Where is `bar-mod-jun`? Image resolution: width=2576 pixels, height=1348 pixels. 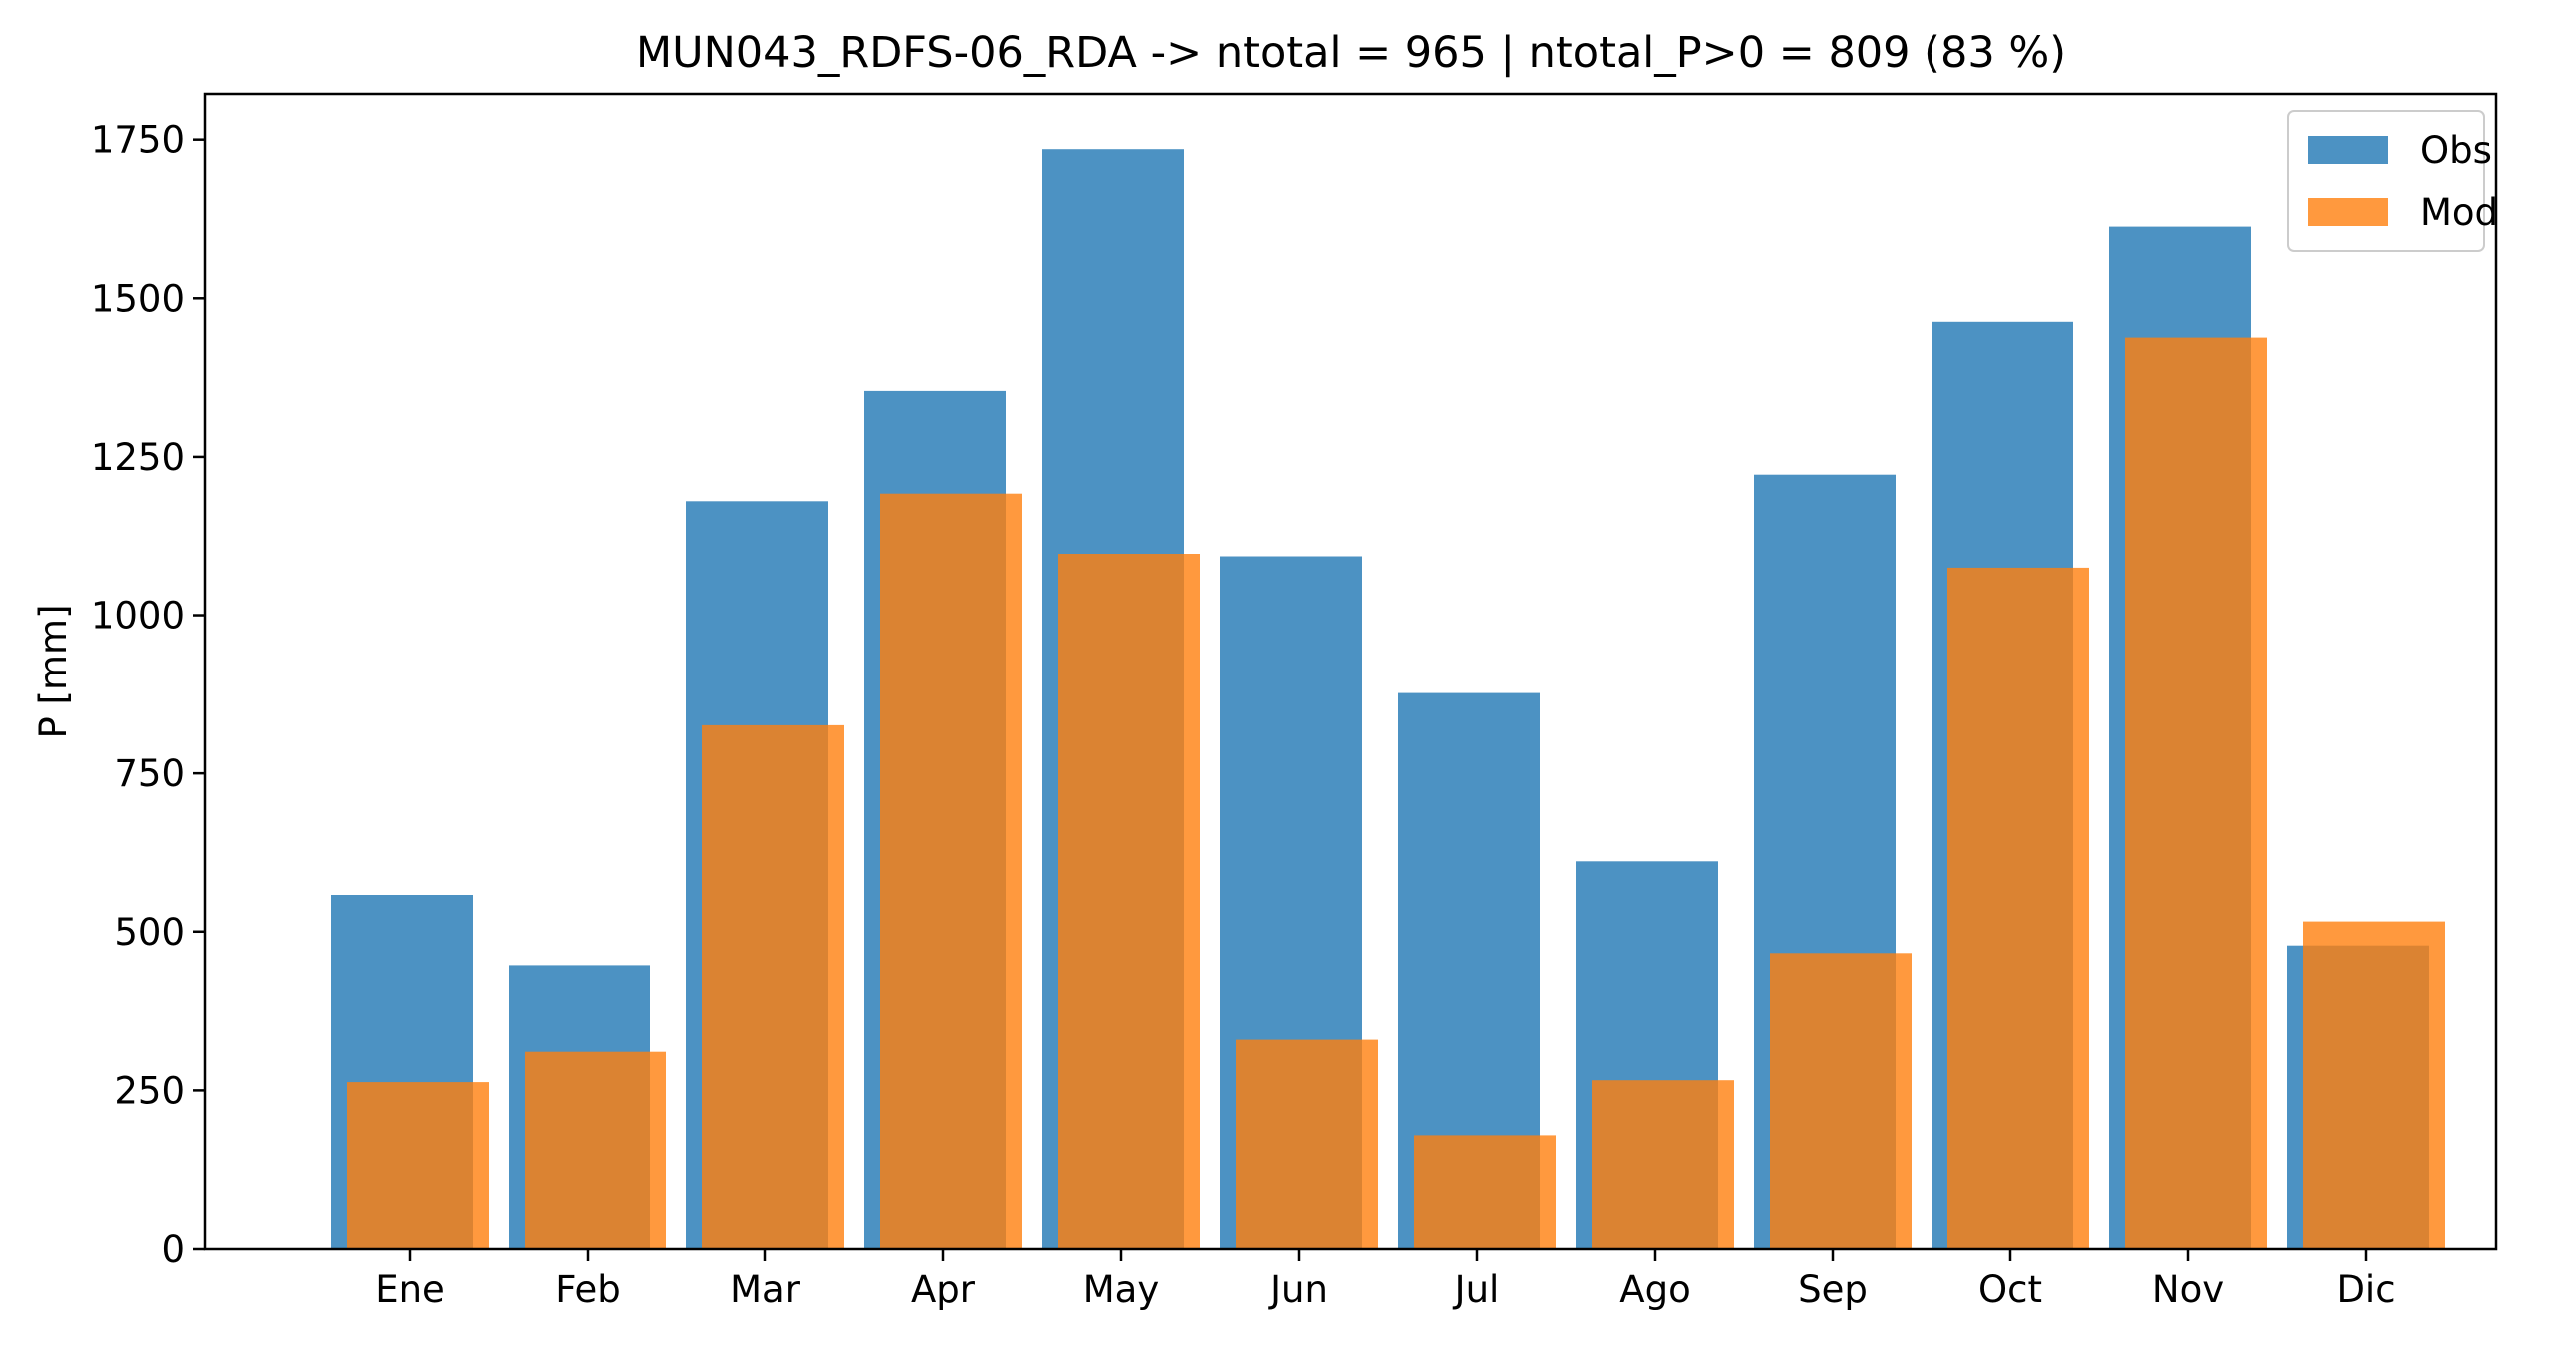 bar-mod-jun is located at coordinates (1307, 1144).